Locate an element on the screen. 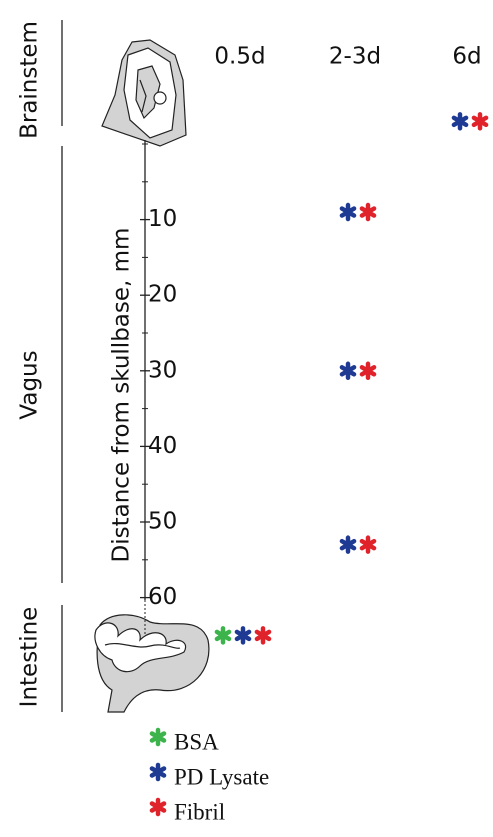  intestine-illustration is located at coordinates (152, 663).